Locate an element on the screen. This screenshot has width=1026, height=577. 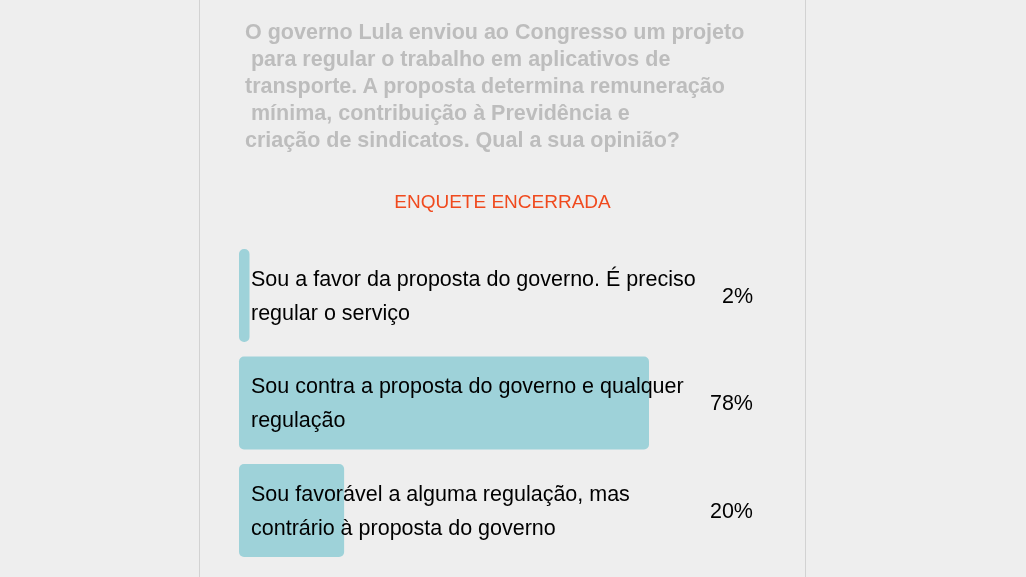
y-tick-label: Sou a favor da proposta do governo. É preciso regular o serviço is located at coordinates (476, 295).